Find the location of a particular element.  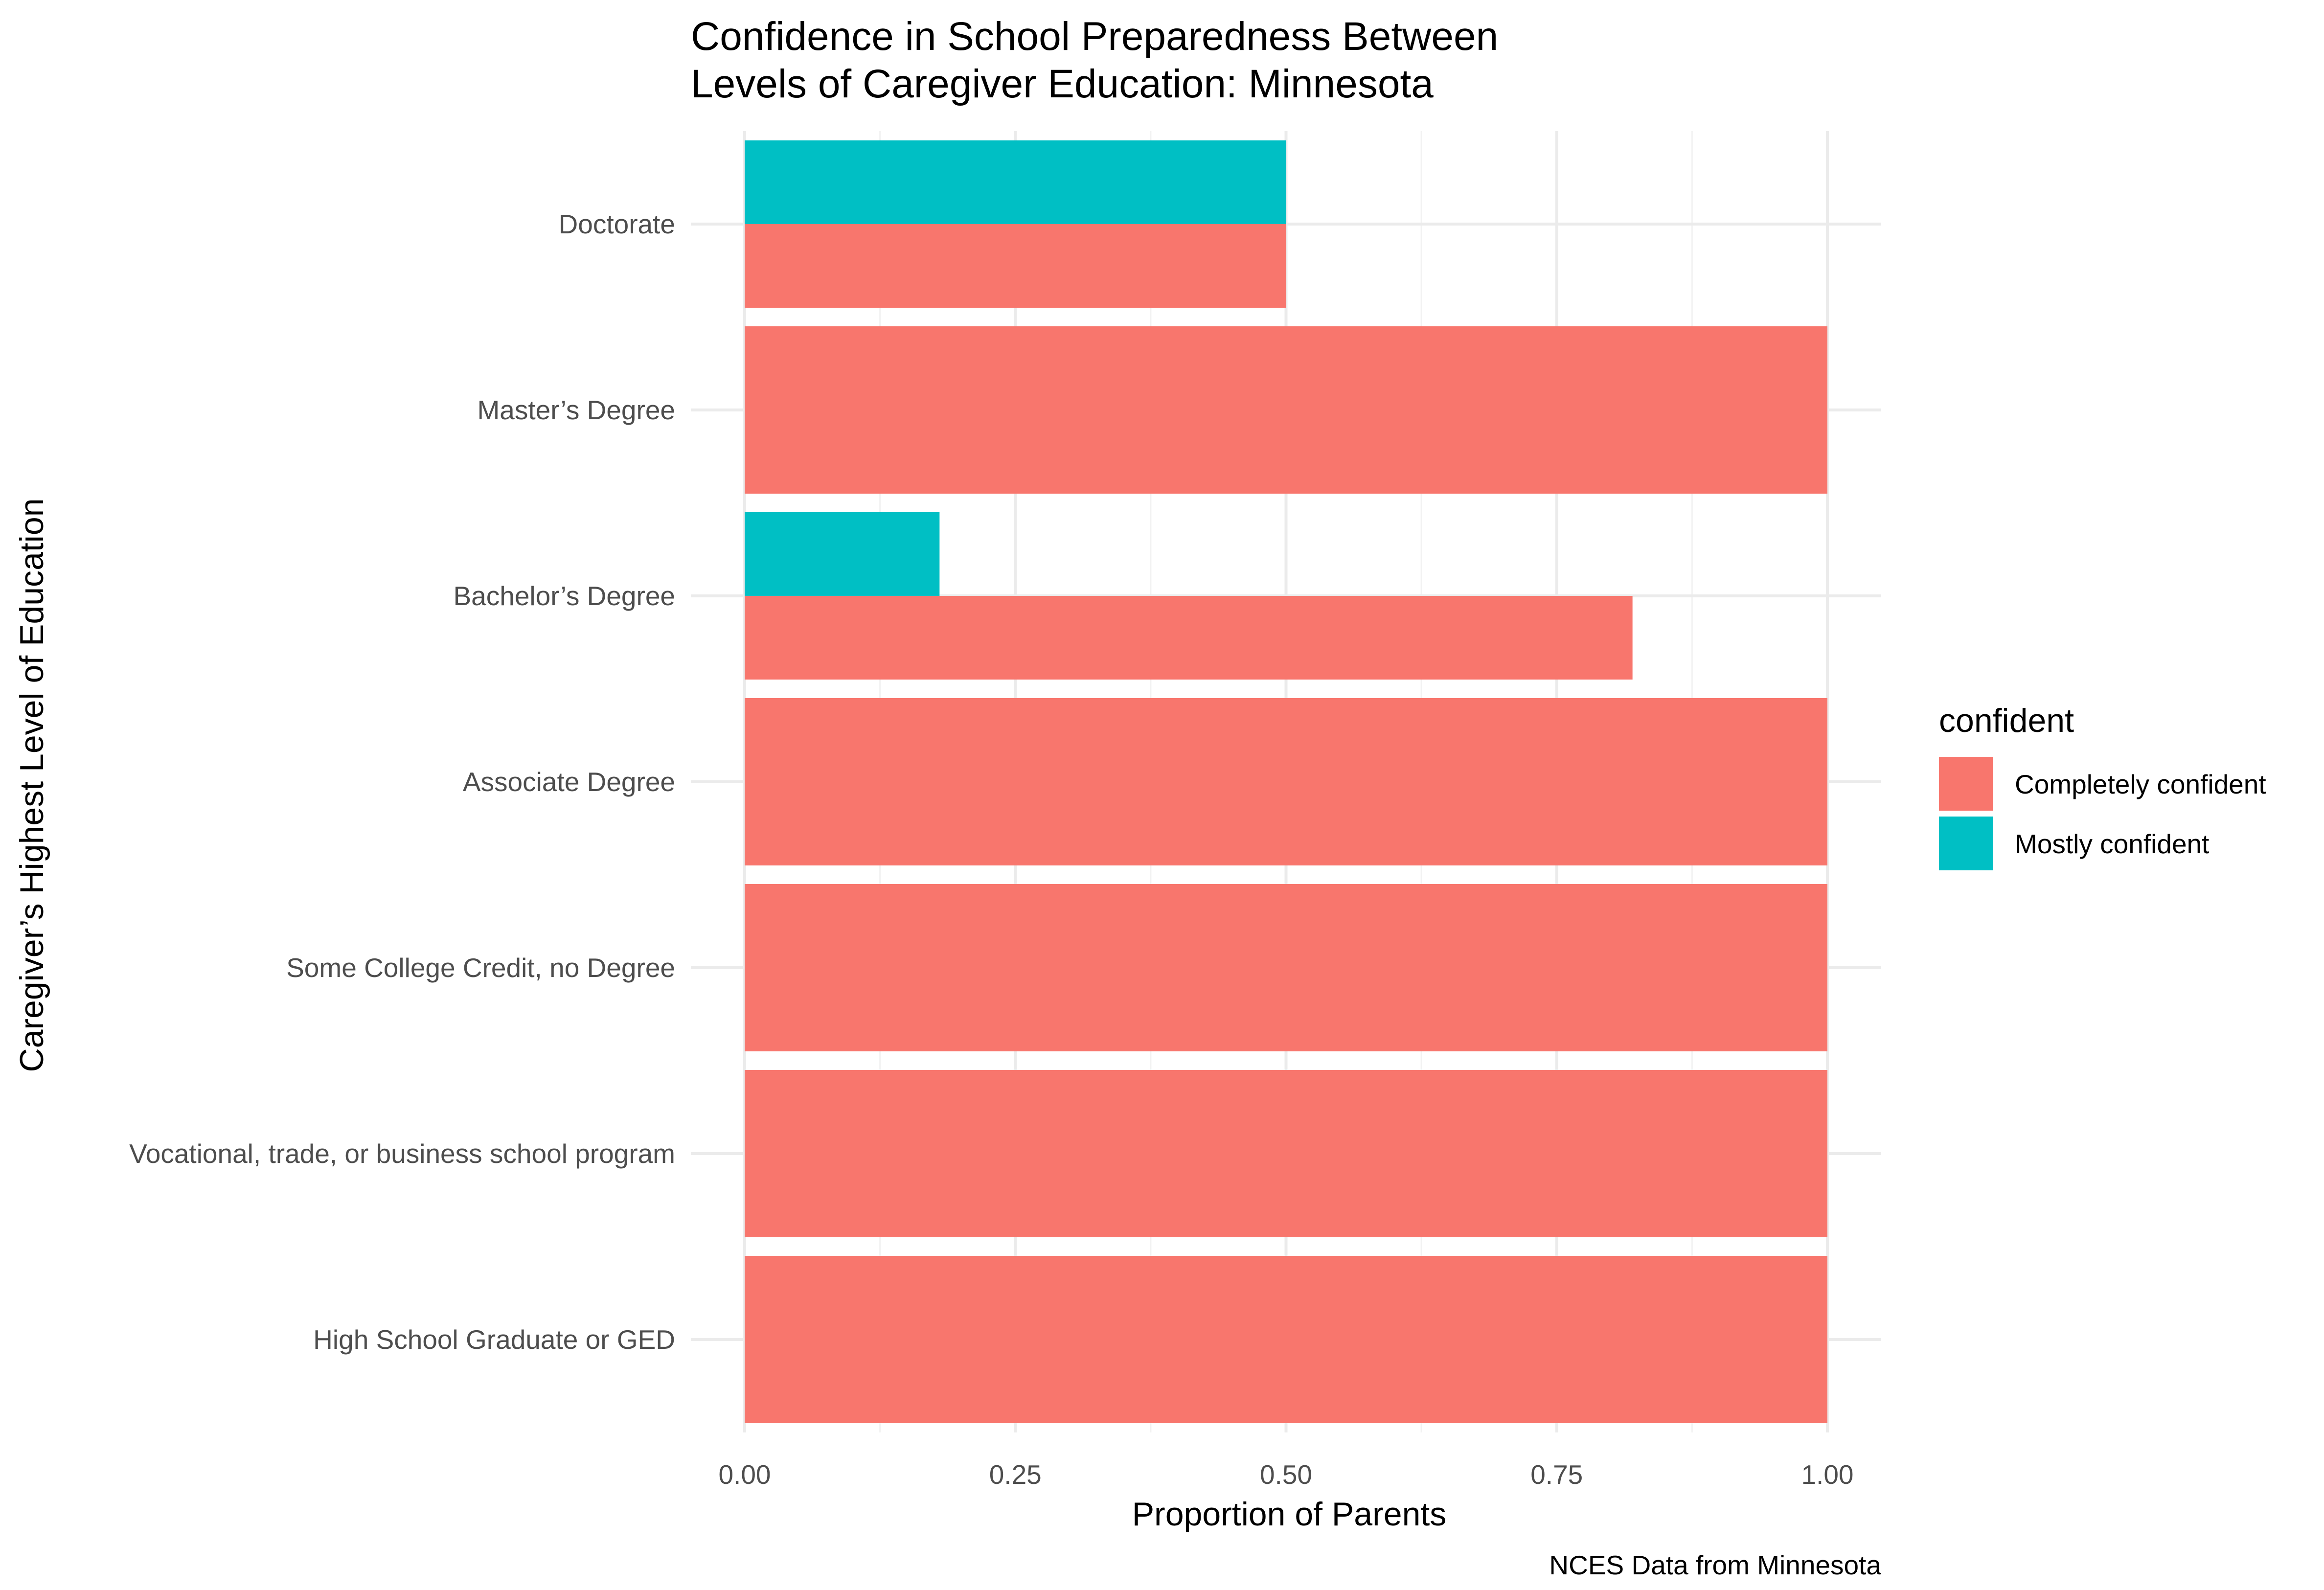

y-axis-title: Caregiver’s Highest Level of Education is located at coordinates (32, 785).